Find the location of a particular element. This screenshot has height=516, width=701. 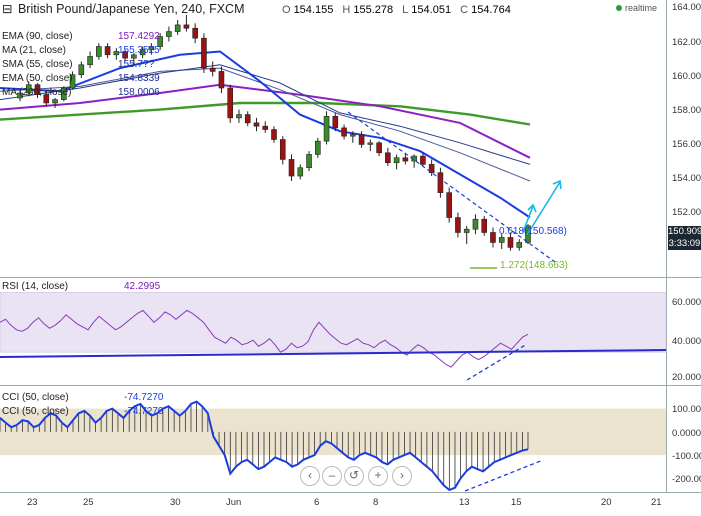

time-tick: 15 is located at coordinates (516, 502).